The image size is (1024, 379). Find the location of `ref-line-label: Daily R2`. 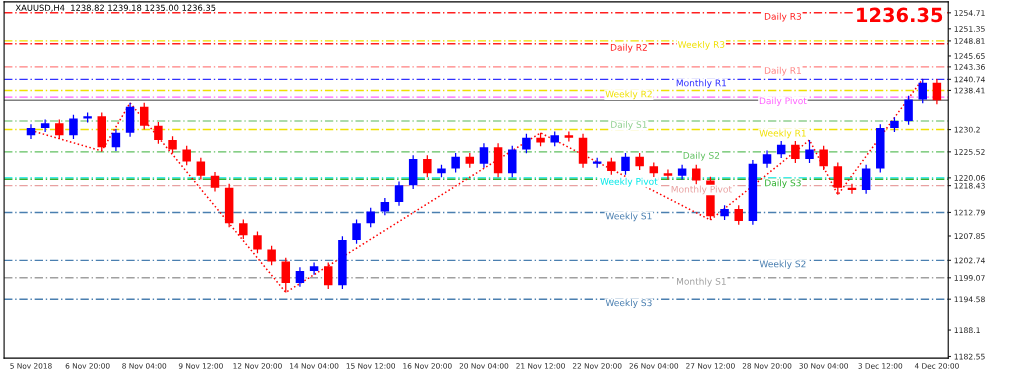

ref-line-label: Daily R2 is located at coordinates (628, 48).